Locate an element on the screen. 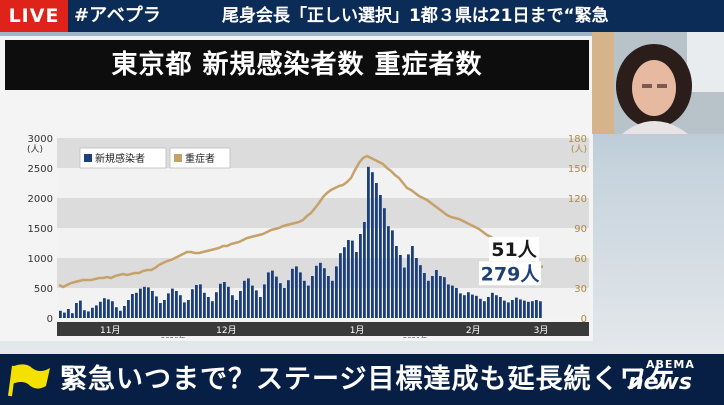  legend-box is located at coordinates (123, 158).